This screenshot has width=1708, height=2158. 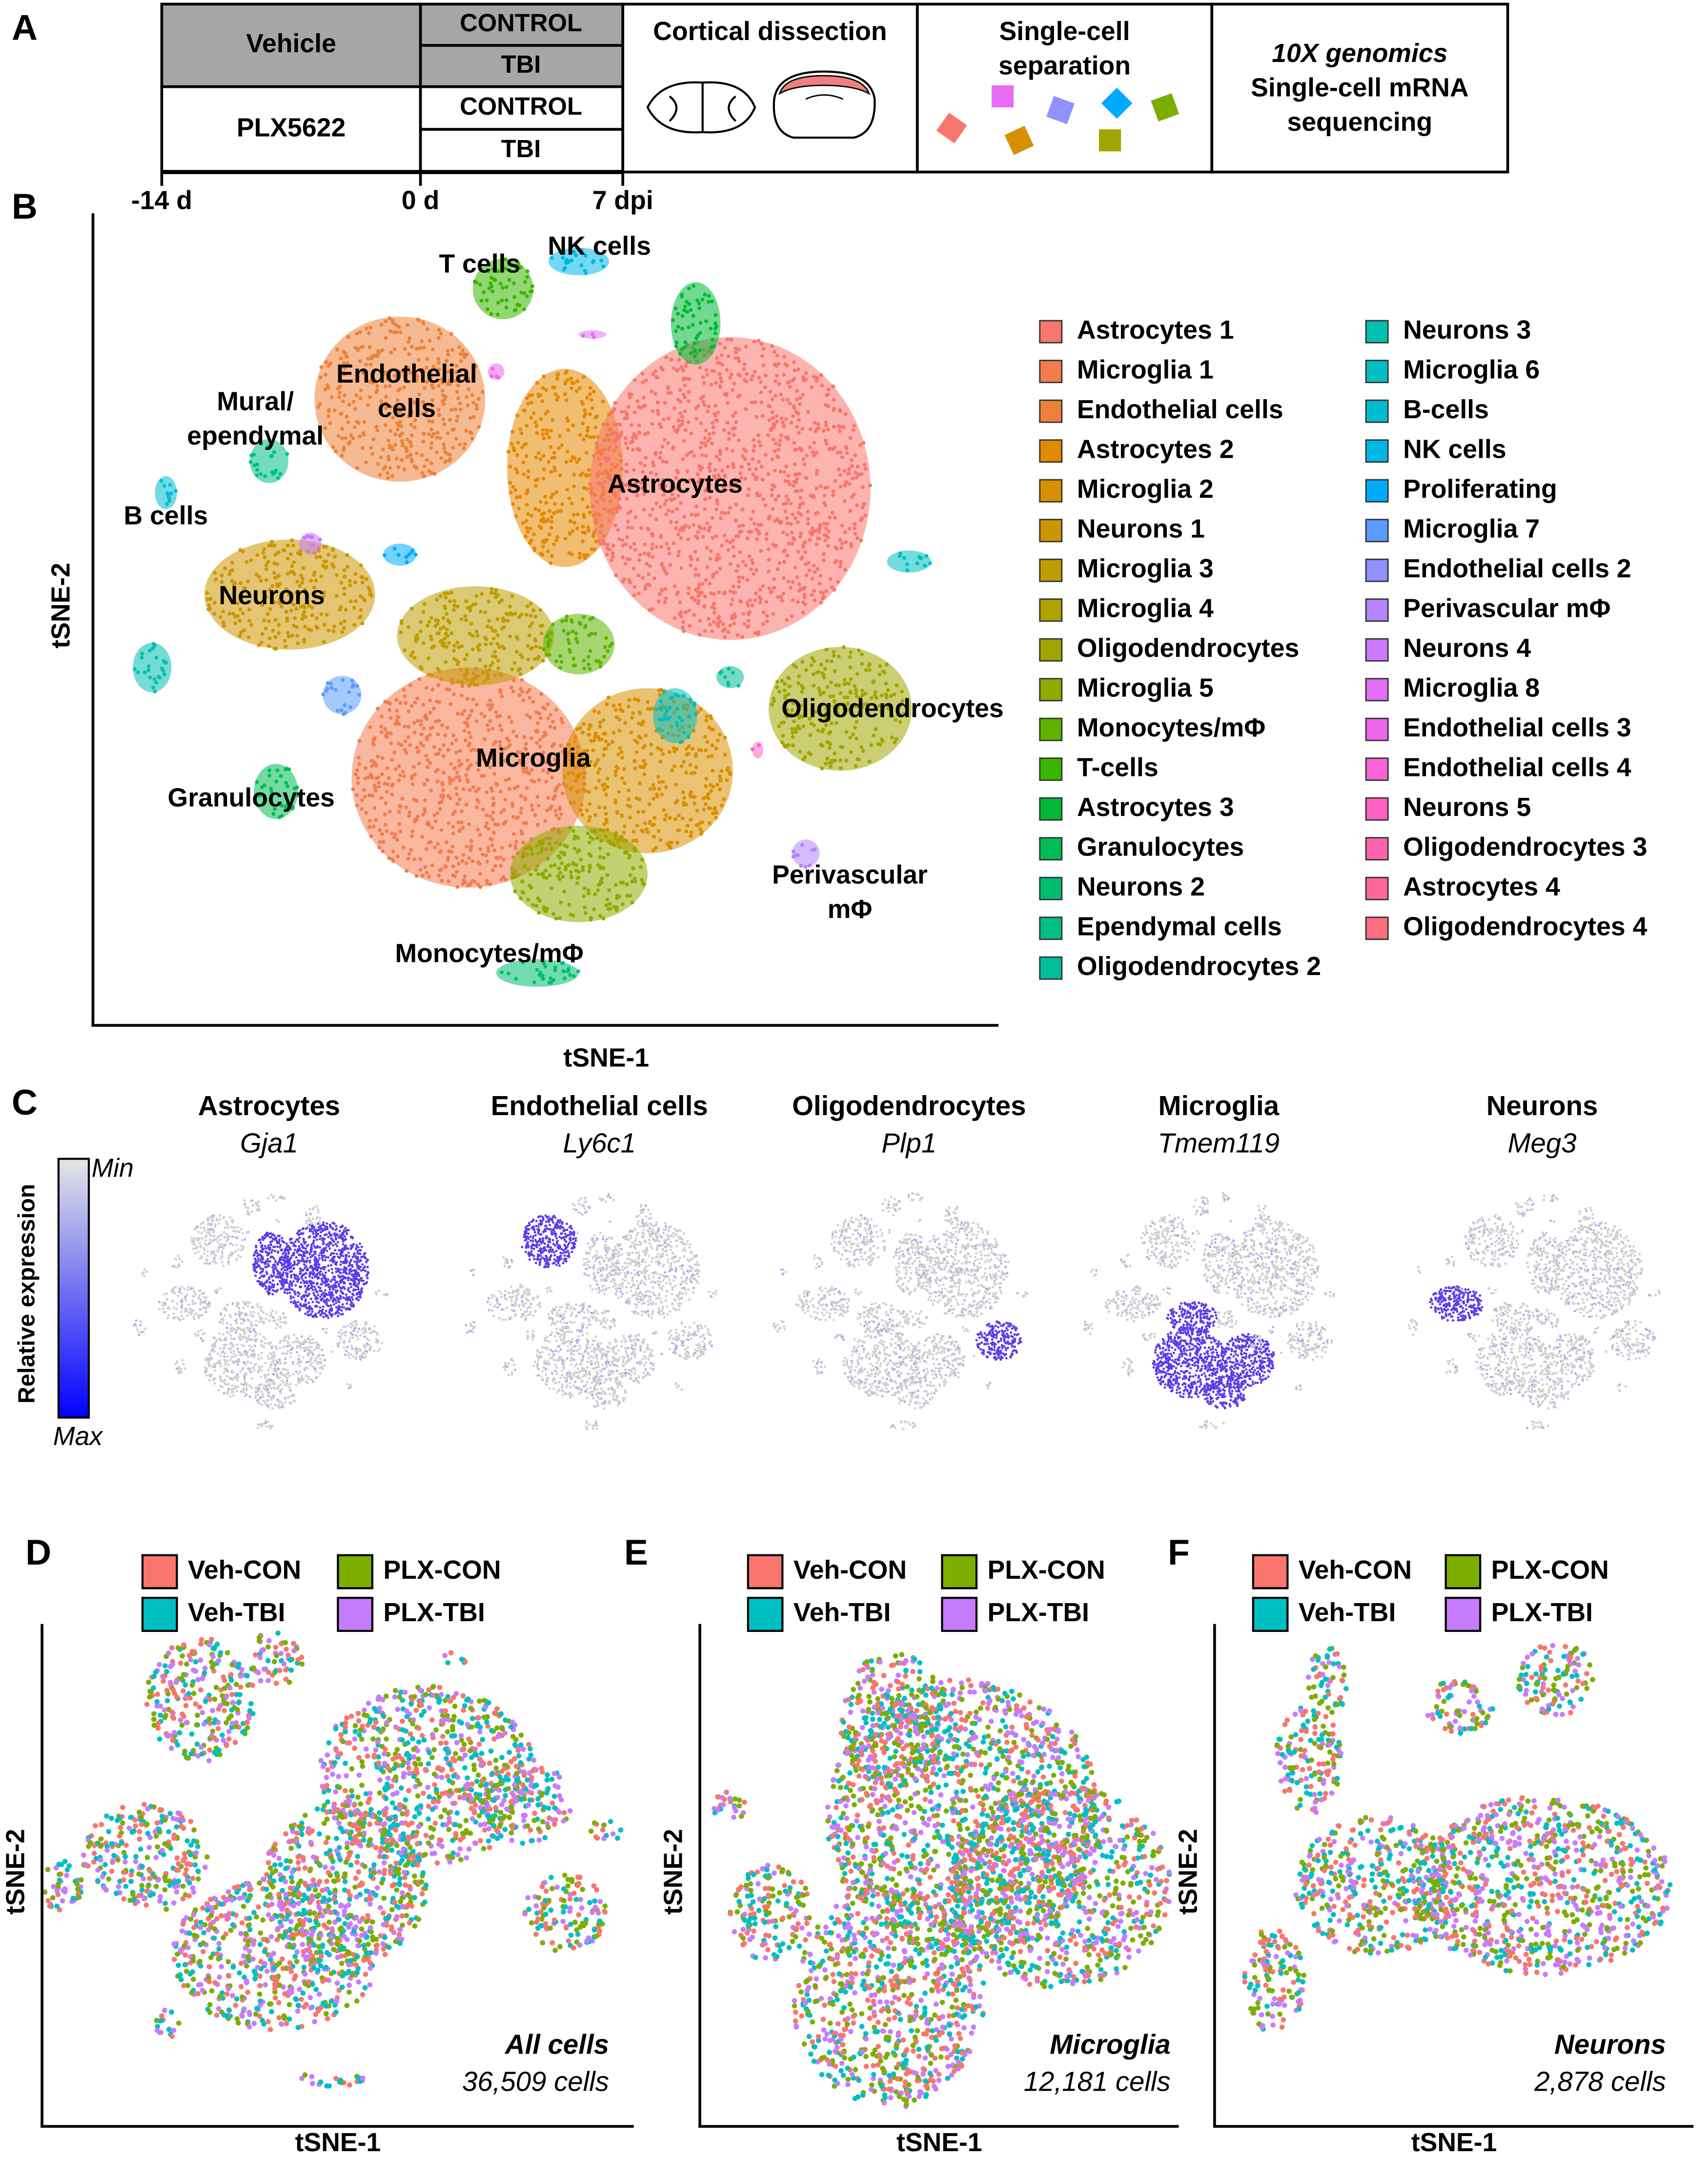 What do you see at coordinates (701, 107) in the screenshot?
I see `brain-icon` at bounding box center [701, 107].